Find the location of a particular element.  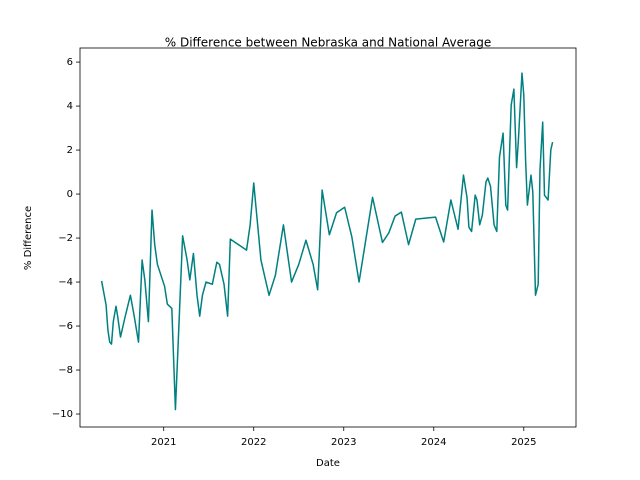

y-tick-label: 2 is located at coordinates (70, 150).